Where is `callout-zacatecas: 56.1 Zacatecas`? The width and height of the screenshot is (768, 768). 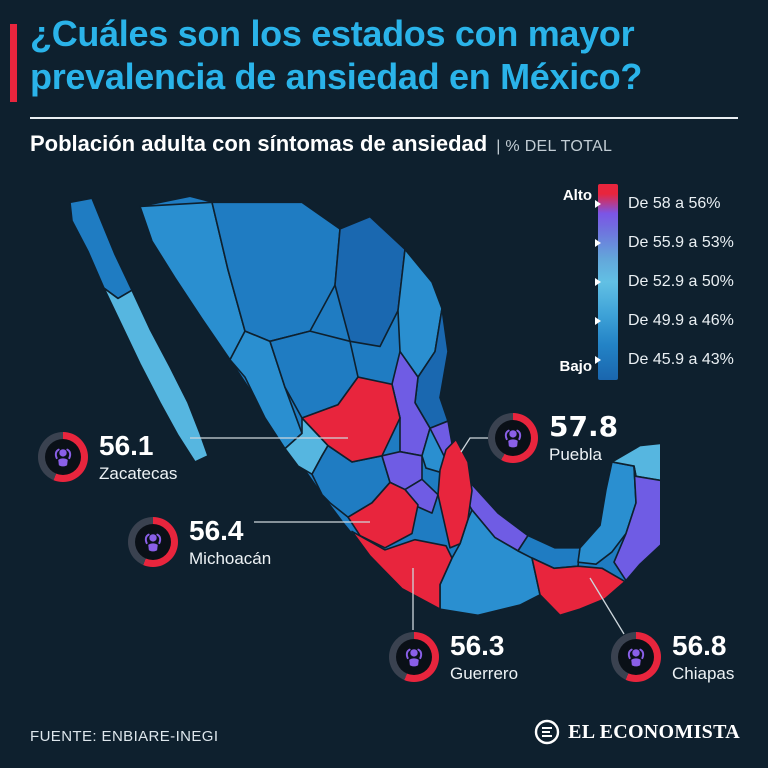 callout-zacatecas: 56.1 Zacatecas is located at coordinates (107, 458).